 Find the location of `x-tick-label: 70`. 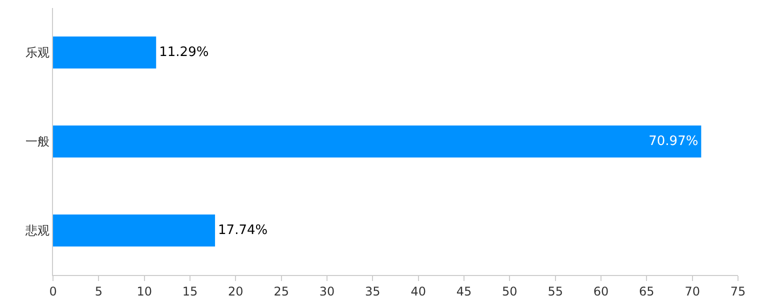

x-tick-label: 70 is located at coordinates (692, 291).